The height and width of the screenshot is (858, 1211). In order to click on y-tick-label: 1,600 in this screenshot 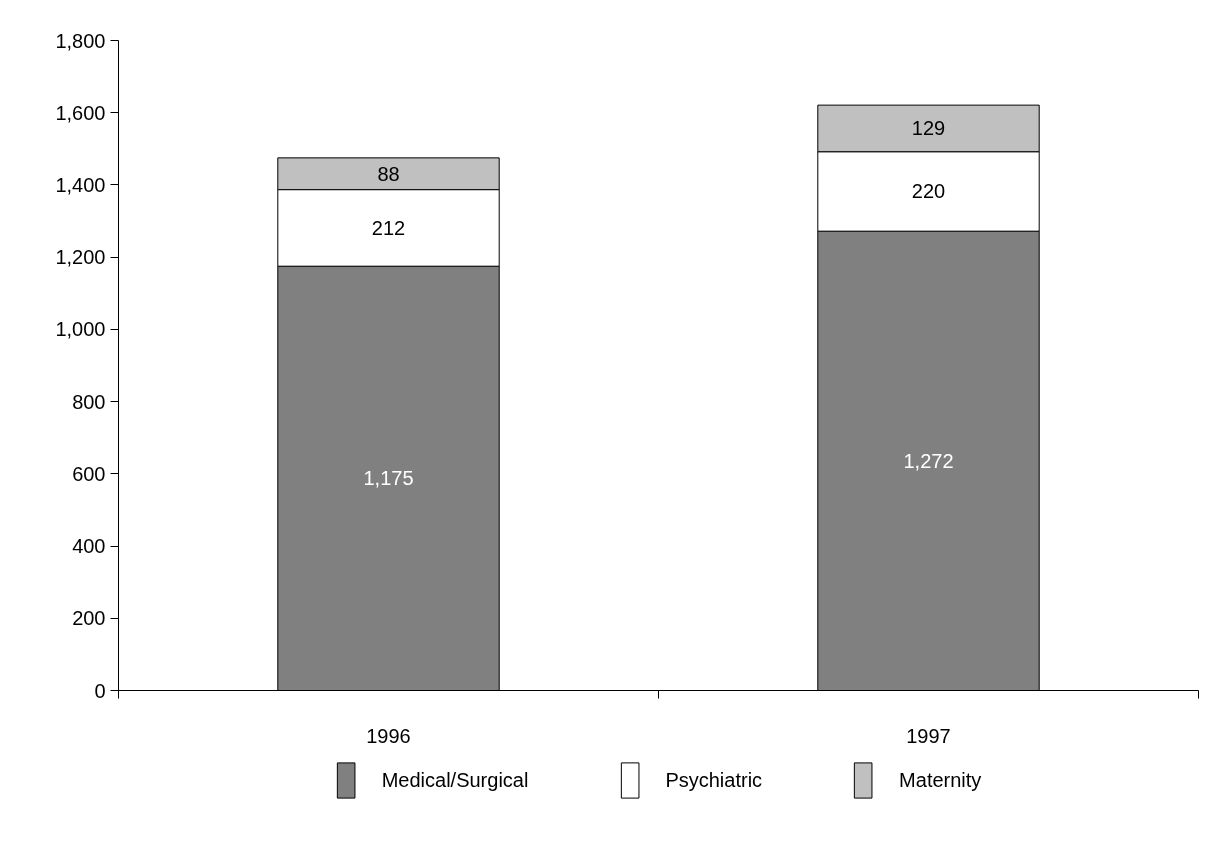, I will do `click(80, 112)`.